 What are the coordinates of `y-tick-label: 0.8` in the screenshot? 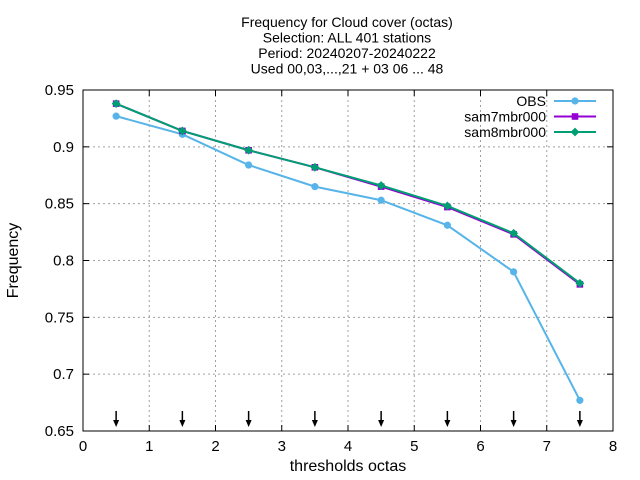 It's located at (63, 261).